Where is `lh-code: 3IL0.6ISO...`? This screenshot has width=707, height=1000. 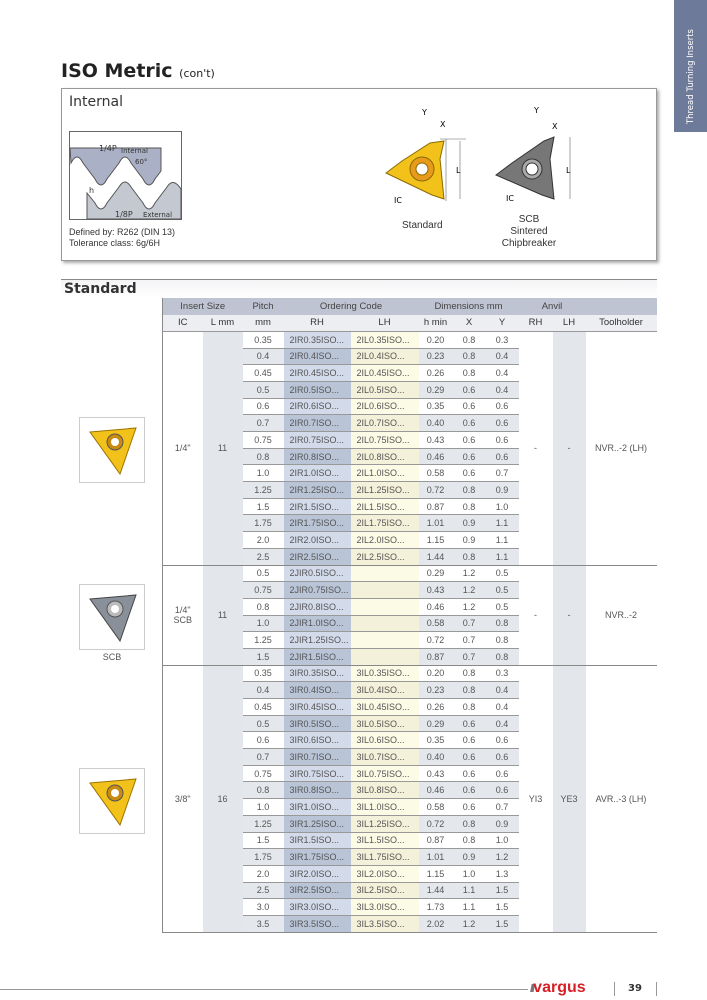
lh-code: 3IL0.6ISO... is located at coordinates (384, 740).